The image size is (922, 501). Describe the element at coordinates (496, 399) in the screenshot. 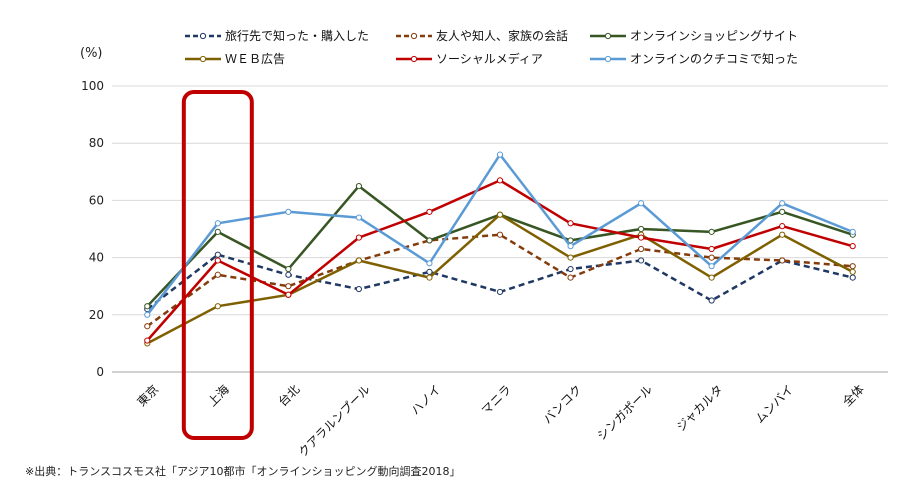

I see `x-tick-label: マニラ` at that location.